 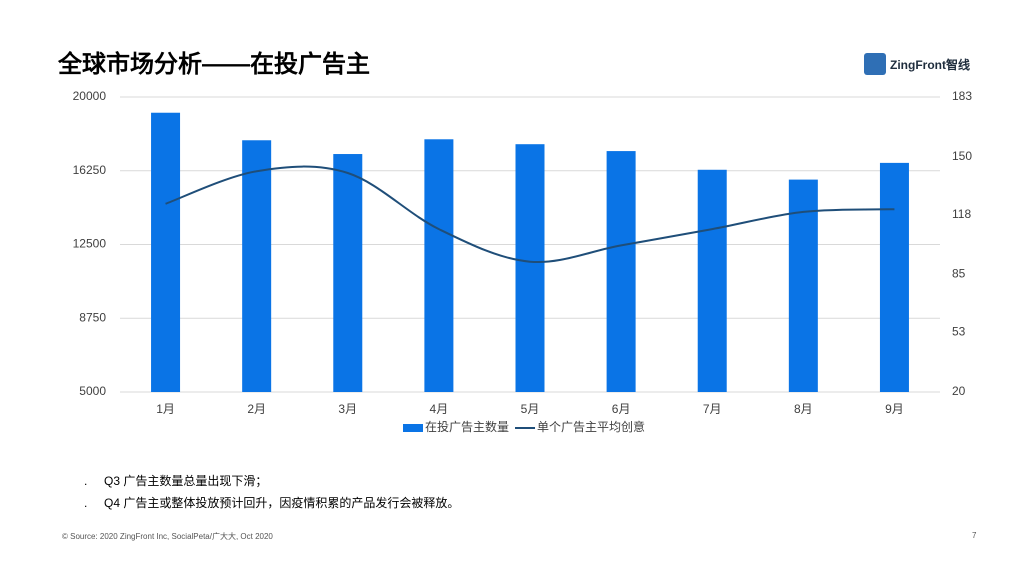 What do you see at coordinates (413, 428) in the screenshot?
I see `legend-swatch` at bounding box center [413, 428].